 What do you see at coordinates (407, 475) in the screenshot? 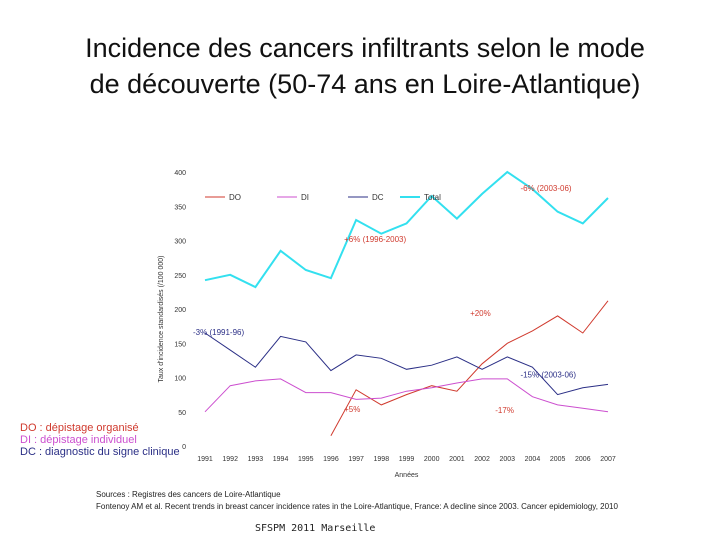
I see `x-axis-label: Années` at bounding box center [407, 475].